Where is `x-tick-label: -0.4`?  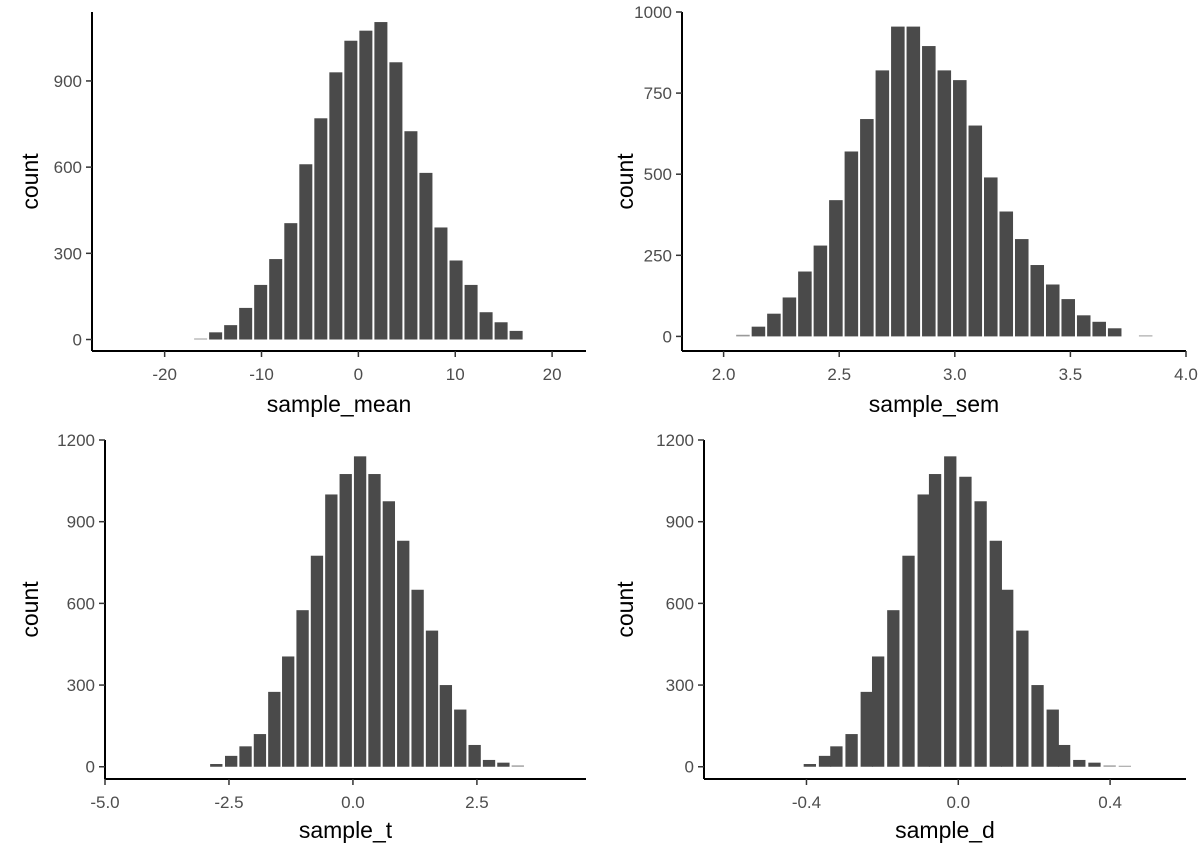 x-tick-label: -0.4 is located at coordinates (806, 802).